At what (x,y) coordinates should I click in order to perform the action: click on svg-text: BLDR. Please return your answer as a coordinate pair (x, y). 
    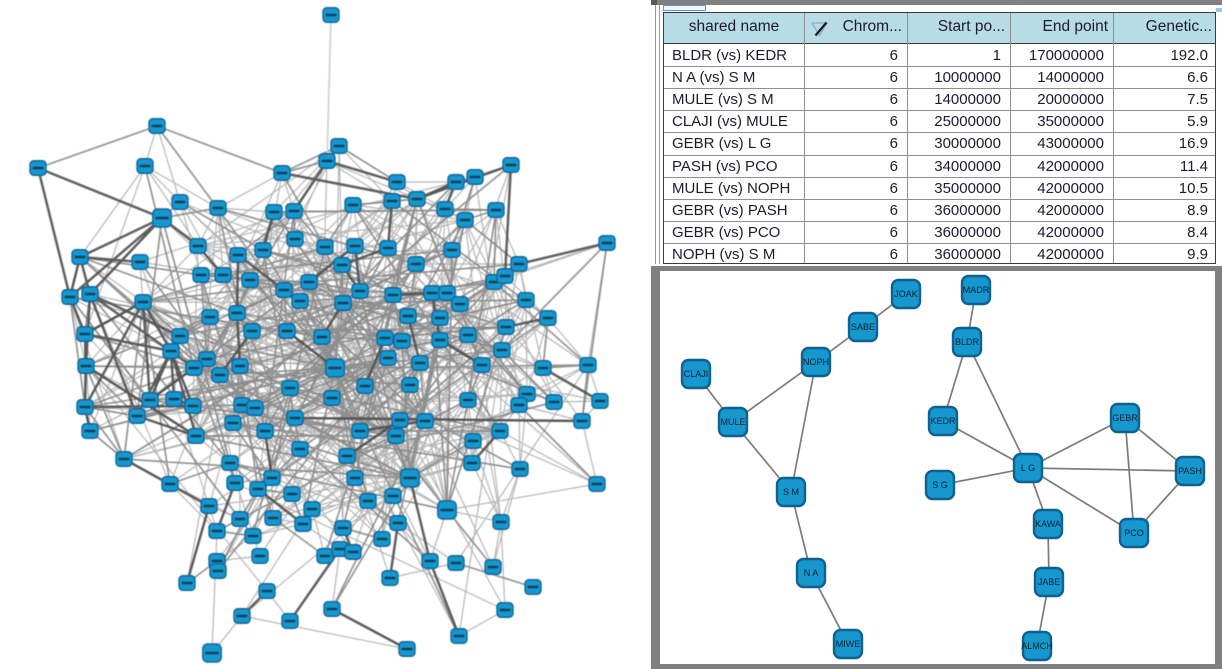
    Looking at the image, I should click on (967, 342).